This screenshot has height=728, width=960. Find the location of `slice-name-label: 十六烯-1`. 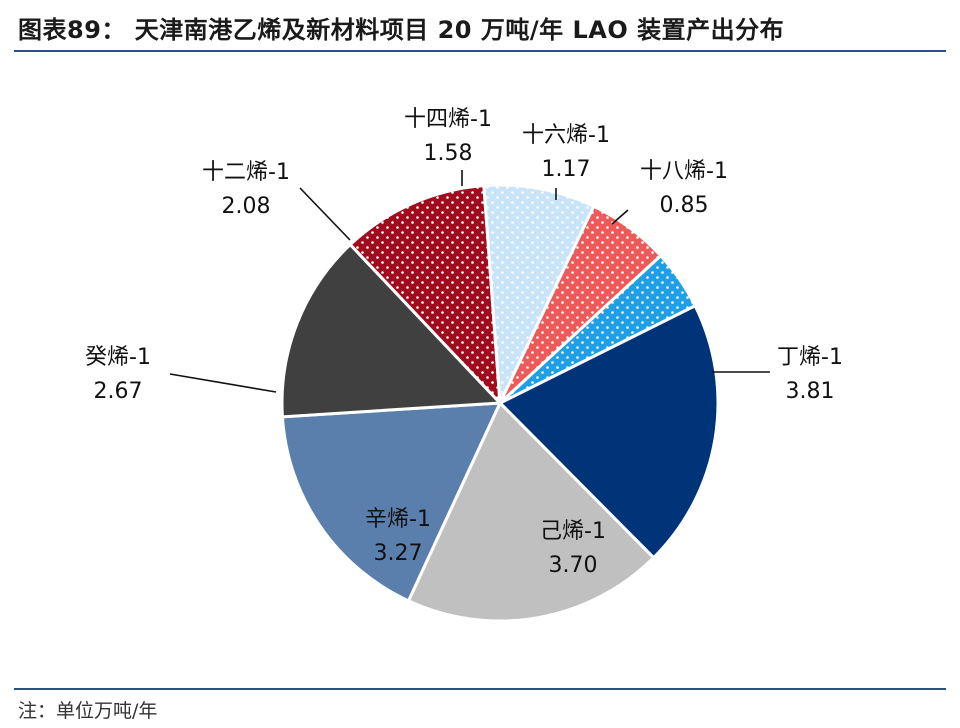

slice-name-label: 十六烯-1 is located at coordinates (566, 135).